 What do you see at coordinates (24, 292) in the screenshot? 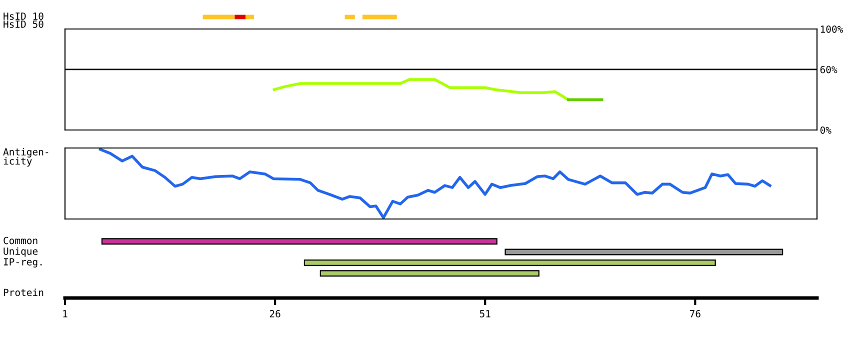
I see `x-axis-title: Protein` at bounding box center [24, 292].